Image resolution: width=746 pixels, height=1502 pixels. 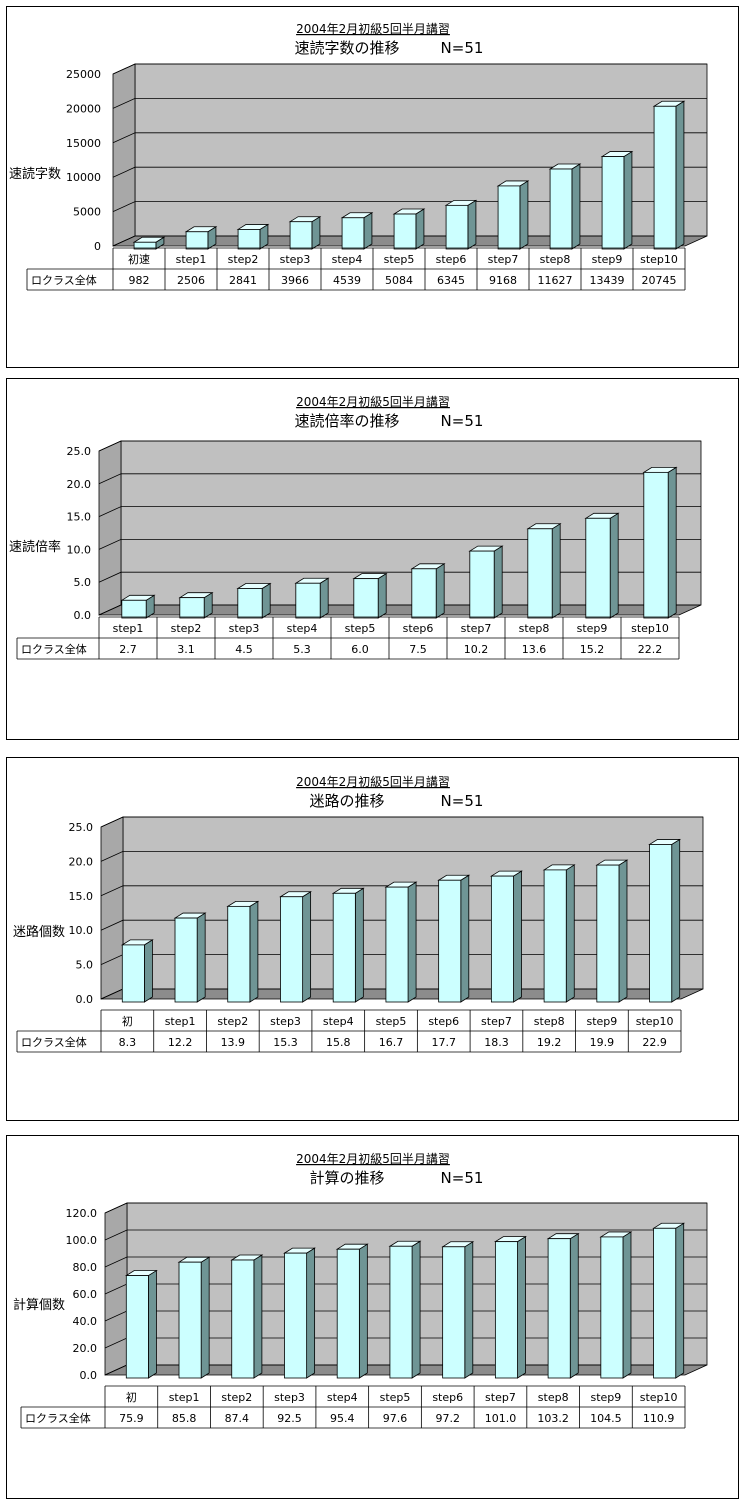 I want to click on data-value-label: 4539, so click(x=347, y=280).